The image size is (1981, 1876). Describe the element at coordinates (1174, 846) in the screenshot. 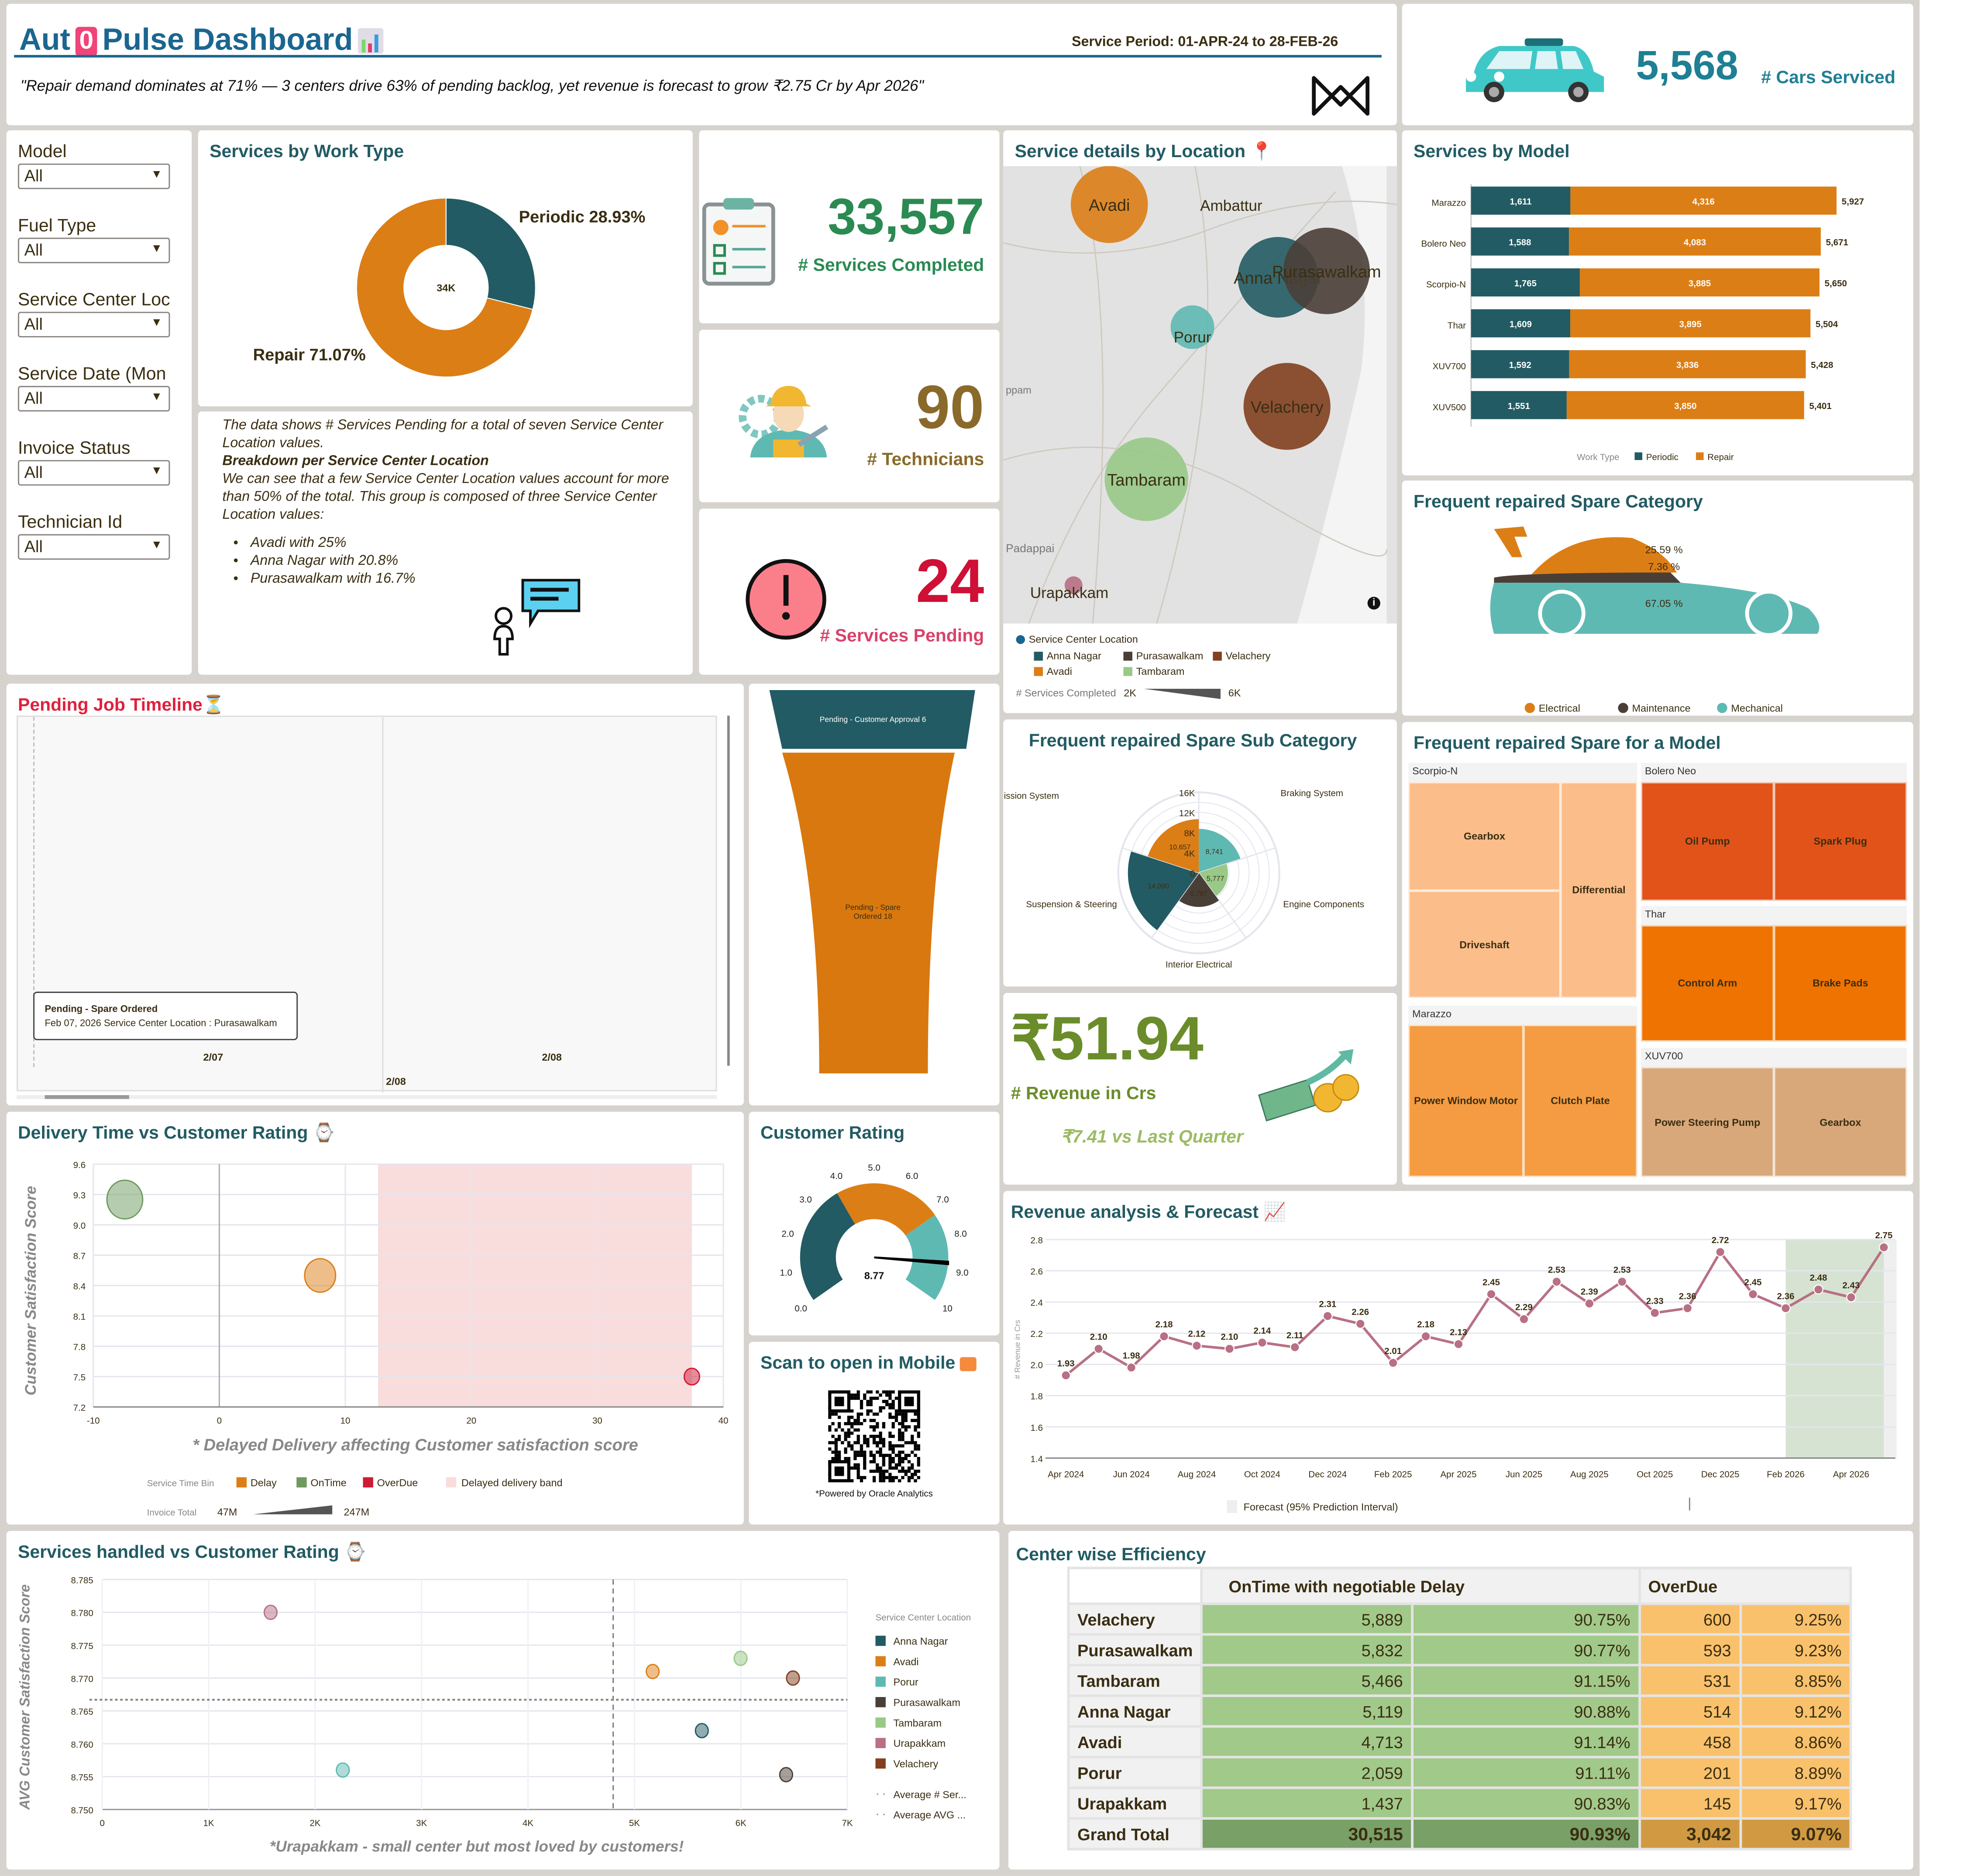

I see `polar-sector-transmission-system` at that location.